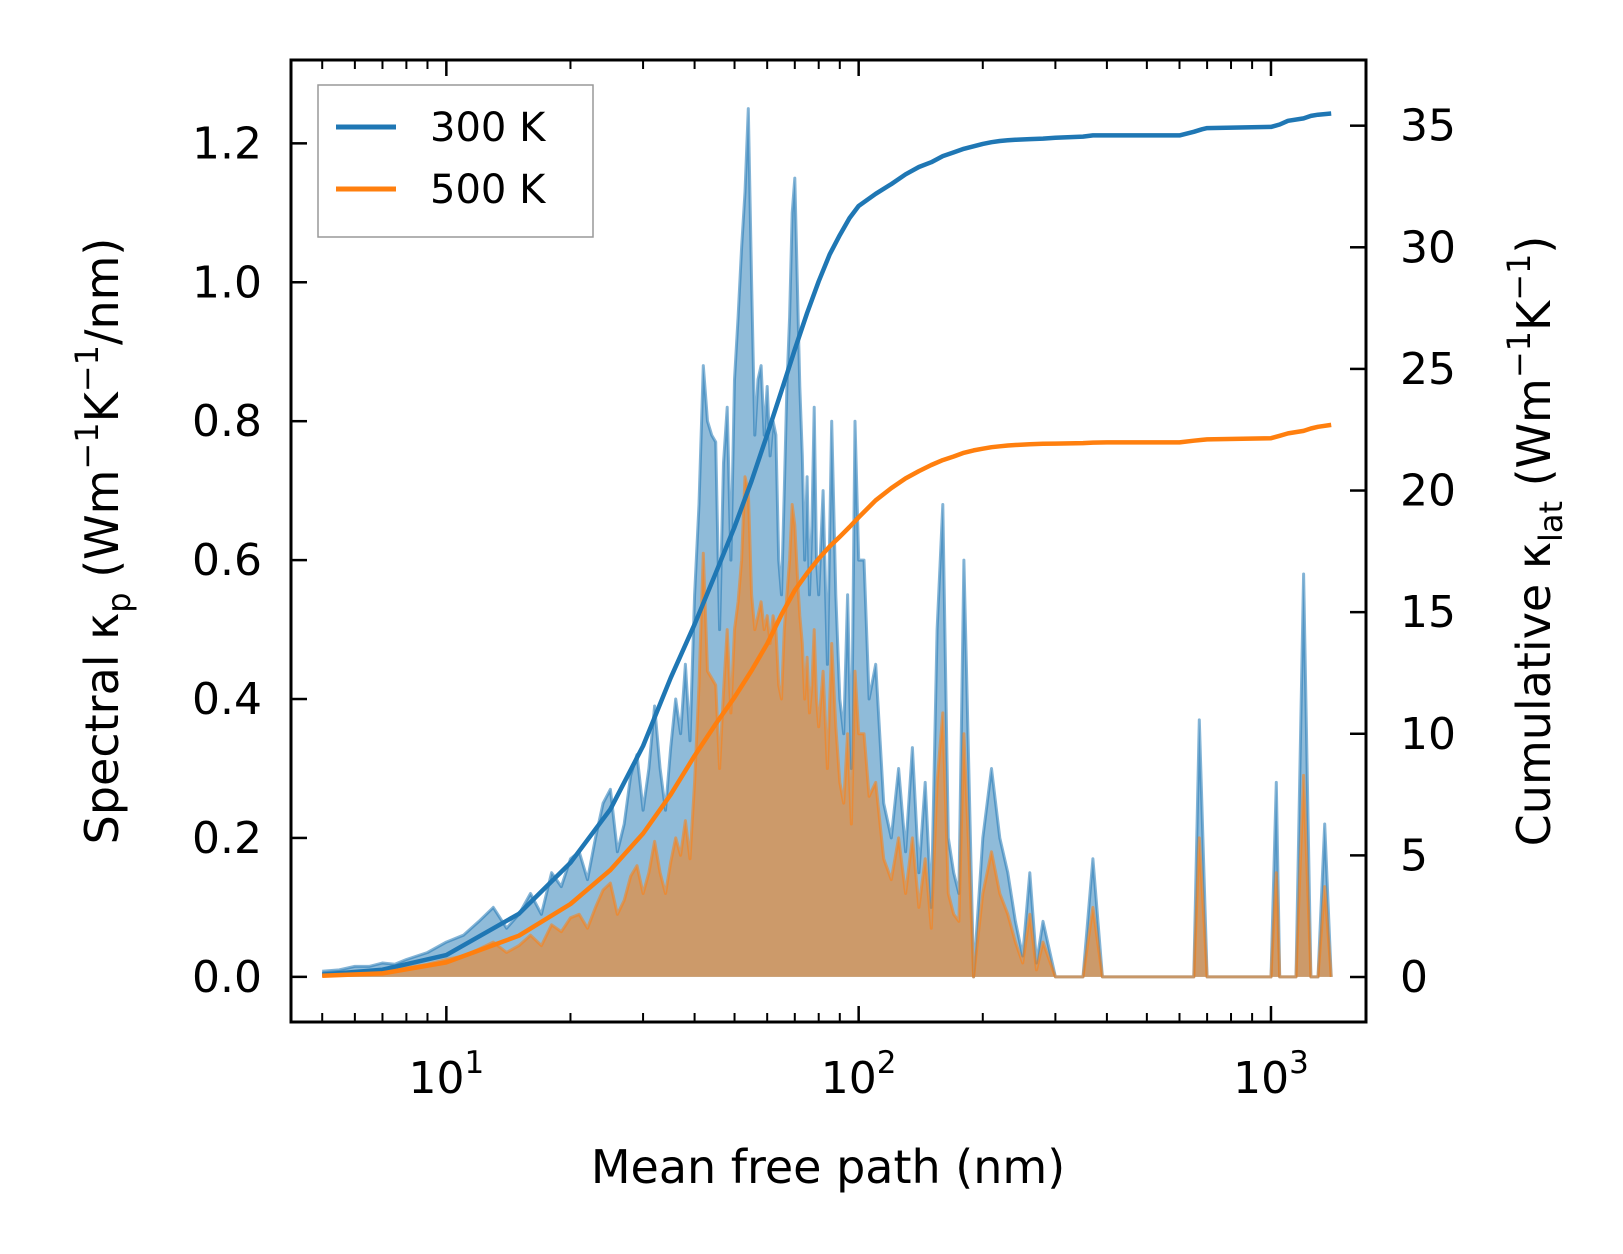 The width and height of the screenshot is (1623, 1254). Describe the element at coordinates (1428, 491) in the screenshot. I see `y-right-tick-label: 20` at that location.